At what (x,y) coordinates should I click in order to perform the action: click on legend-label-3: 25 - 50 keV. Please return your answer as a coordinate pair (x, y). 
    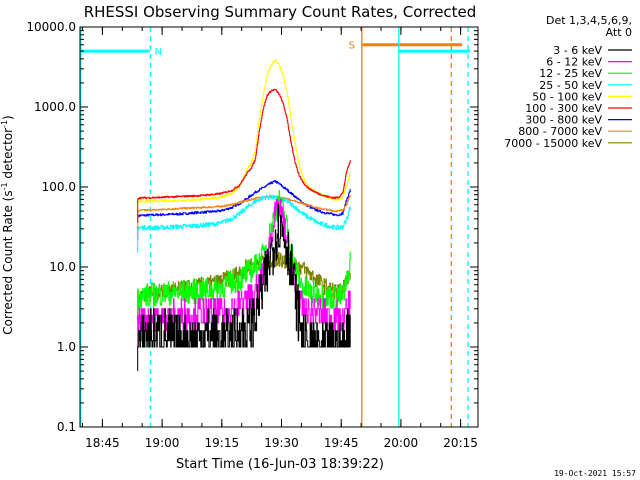
    Looking at the image, I should click on (570, 85).